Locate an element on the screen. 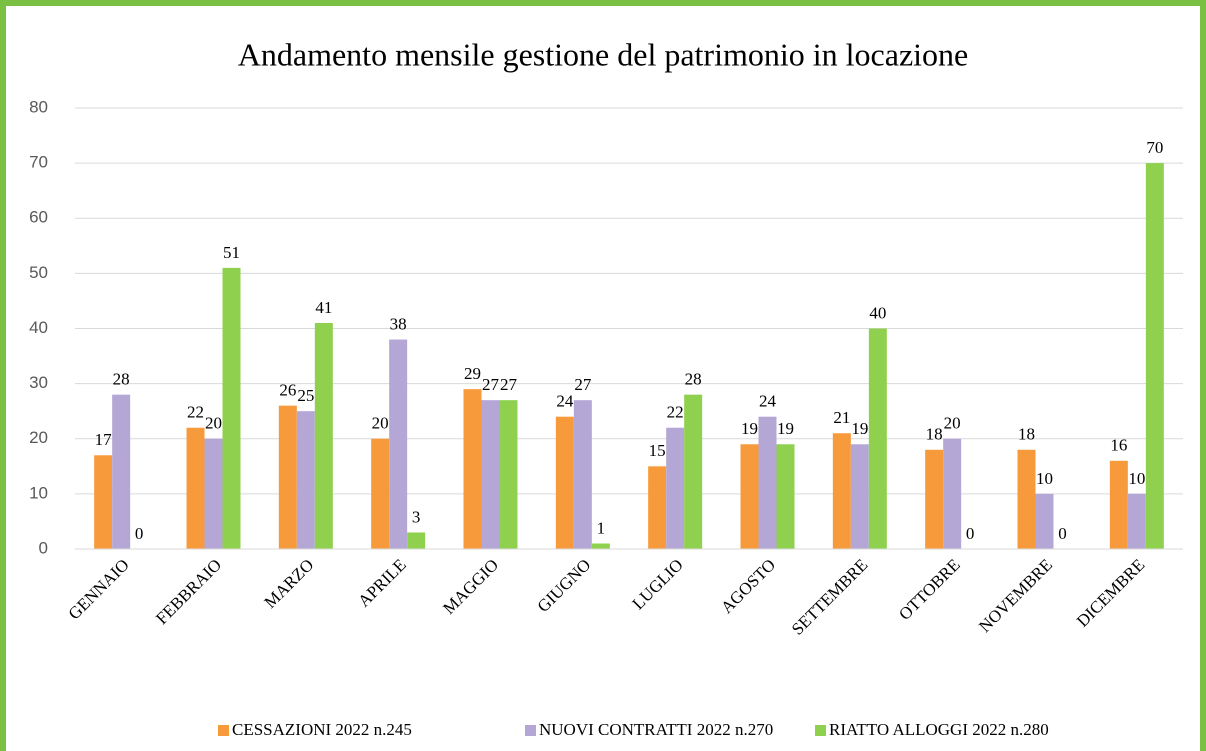 The width and height of the screenshot is (1206, 751). data-label: 16 is located at coordinates (1118, 445).